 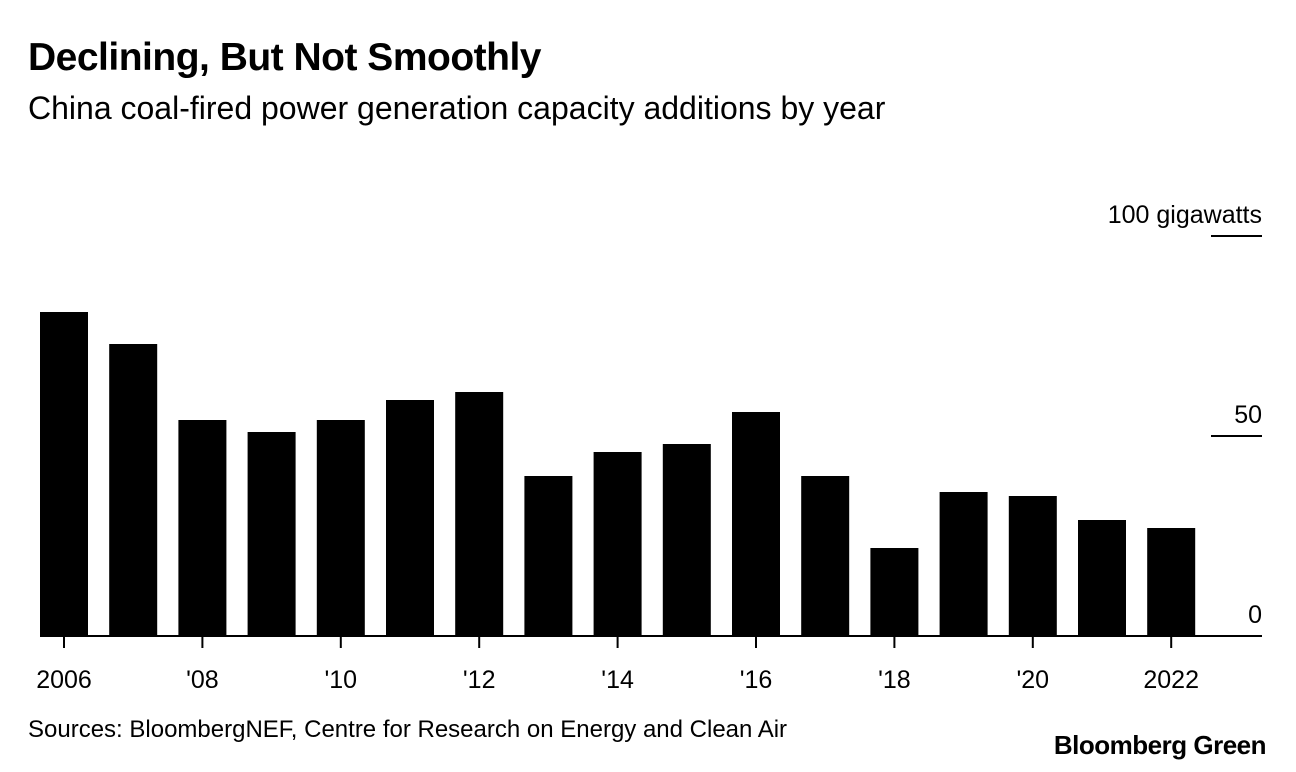 I want to click on bar-2010, so click(x=340, y=528).